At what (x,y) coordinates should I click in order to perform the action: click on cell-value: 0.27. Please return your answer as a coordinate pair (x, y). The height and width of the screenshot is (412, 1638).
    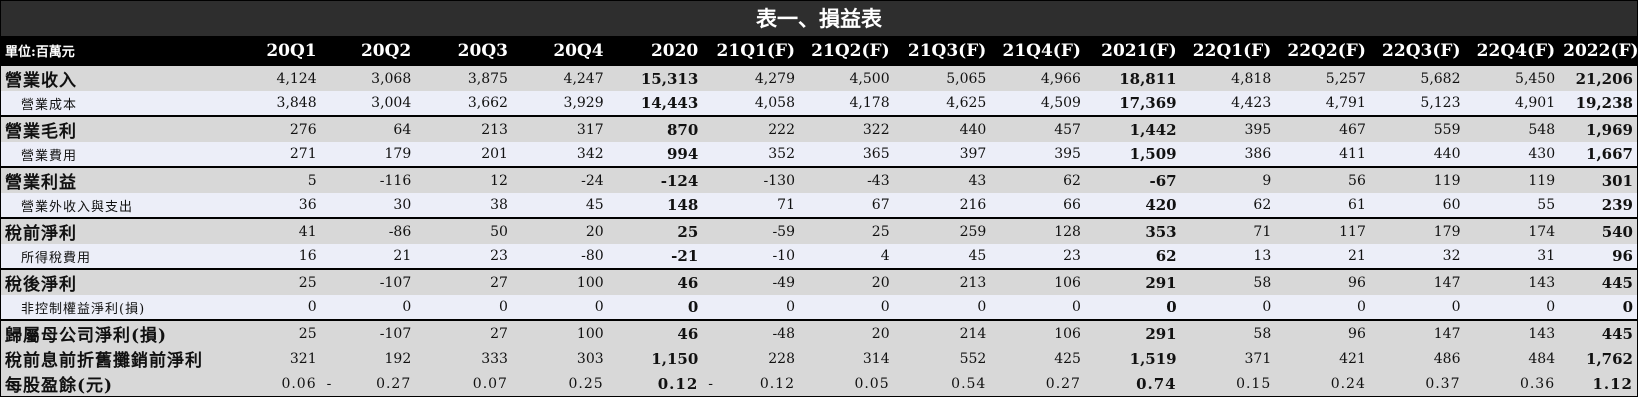
    Looking at the image, I should click on (1037, 383).